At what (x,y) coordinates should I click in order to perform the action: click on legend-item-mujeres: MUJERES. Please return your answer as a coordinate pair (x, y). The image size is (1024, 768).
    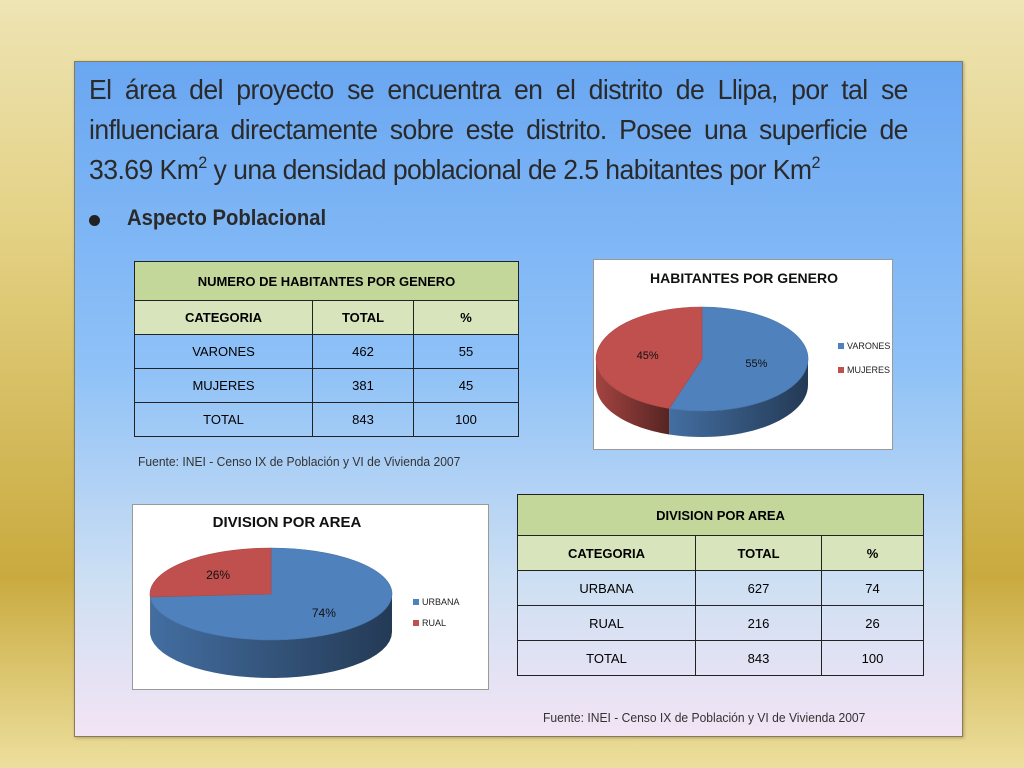
    Looking at the image, I should click on (868, 370).